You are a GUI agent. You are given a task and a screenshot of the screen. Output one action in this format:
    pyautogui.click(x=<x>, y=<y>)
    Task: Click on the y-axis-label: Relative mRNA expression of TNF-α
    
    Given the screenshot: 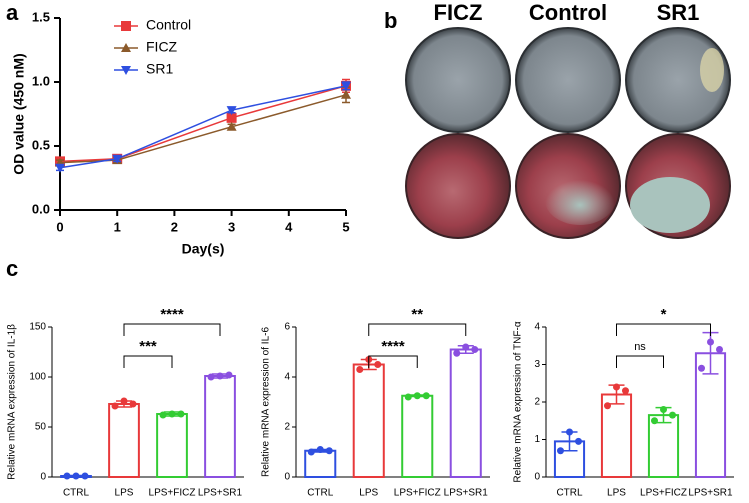 What is the action you would take?
    pyautogui.click(x=518, y=401)
    